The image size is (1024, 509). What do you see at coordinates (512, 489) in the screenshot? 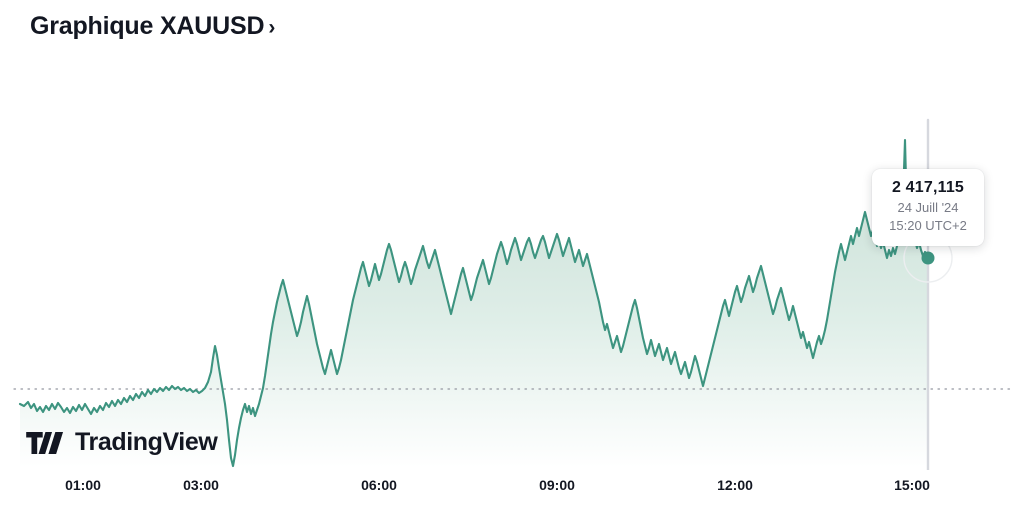
I see `x-axis: 01:00 03:00 06:00 09:00 12:00 15:00` at bounding box center [512, 489].